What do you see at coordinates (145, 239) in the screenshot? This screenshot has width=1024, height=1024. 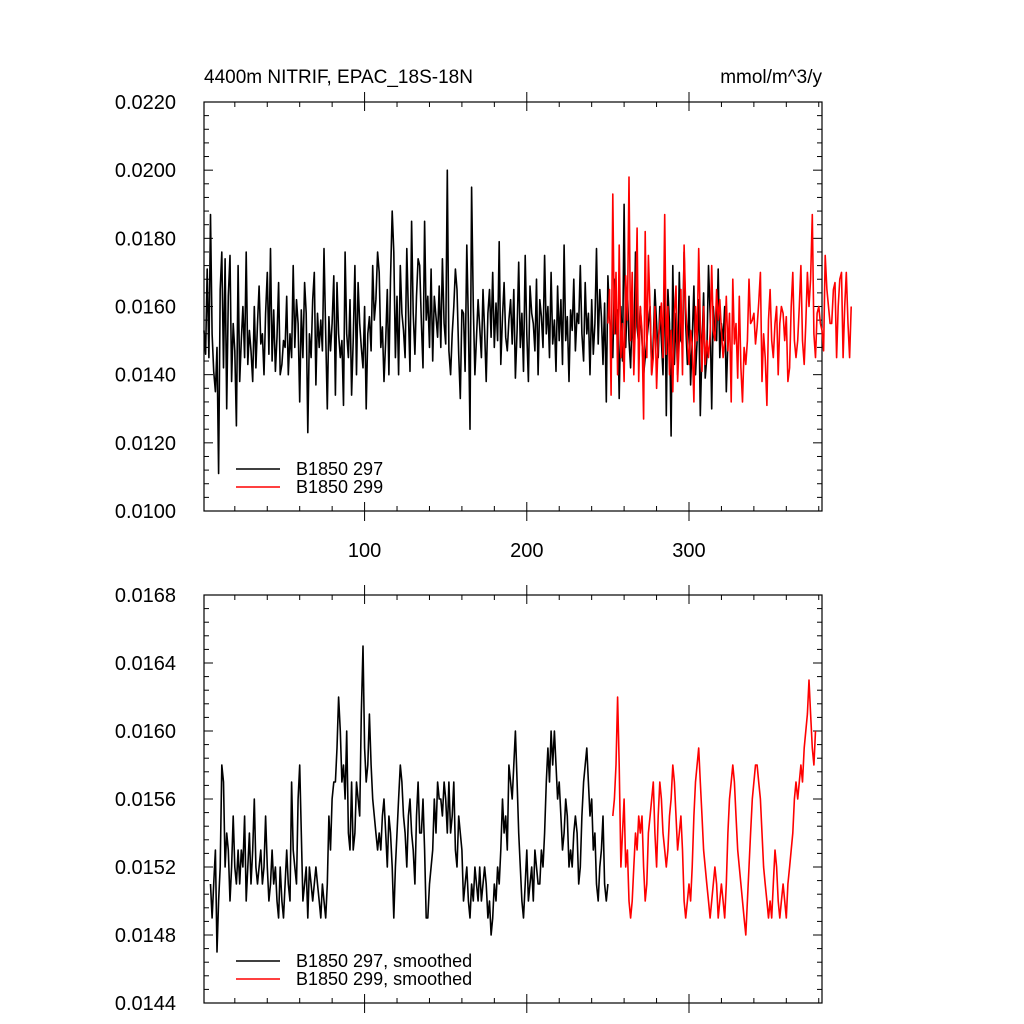 I see `y-tick-label: 0.0180` at bounding box center [145, 239].